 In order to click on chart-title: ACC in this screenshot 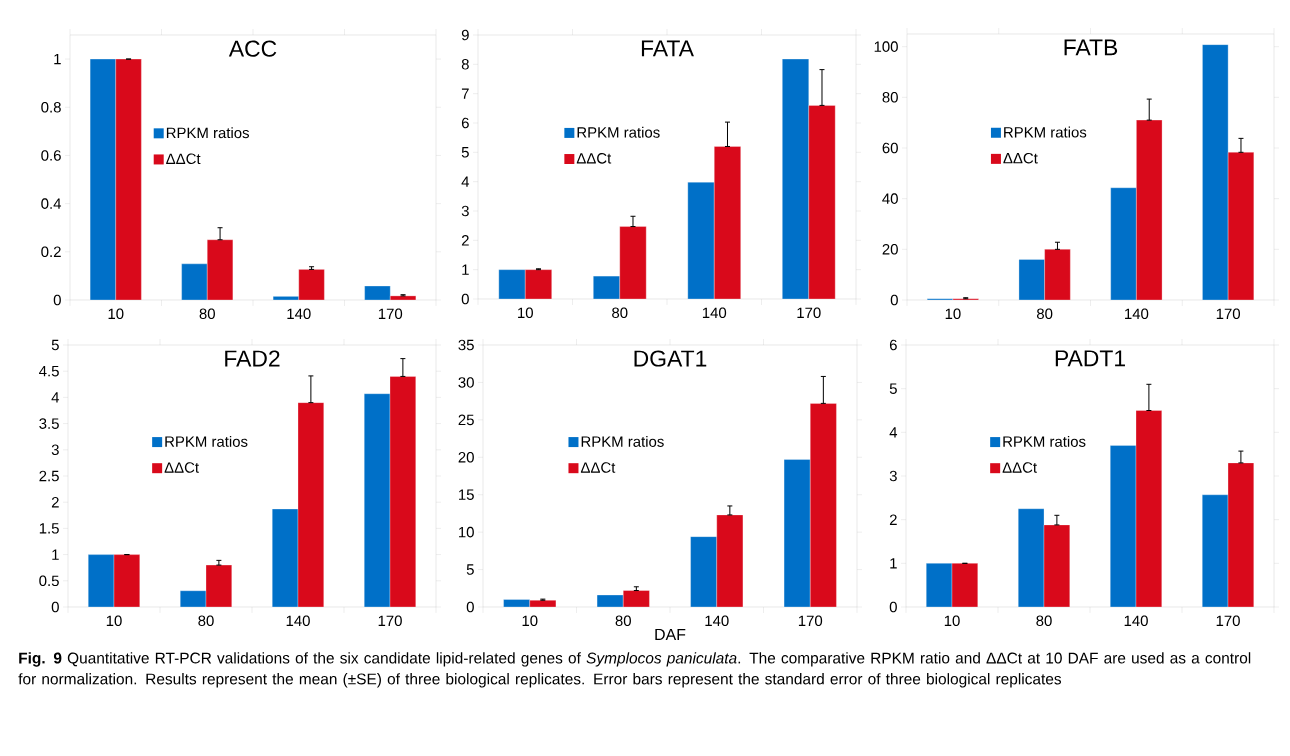, I will do `click(252, 48)`.